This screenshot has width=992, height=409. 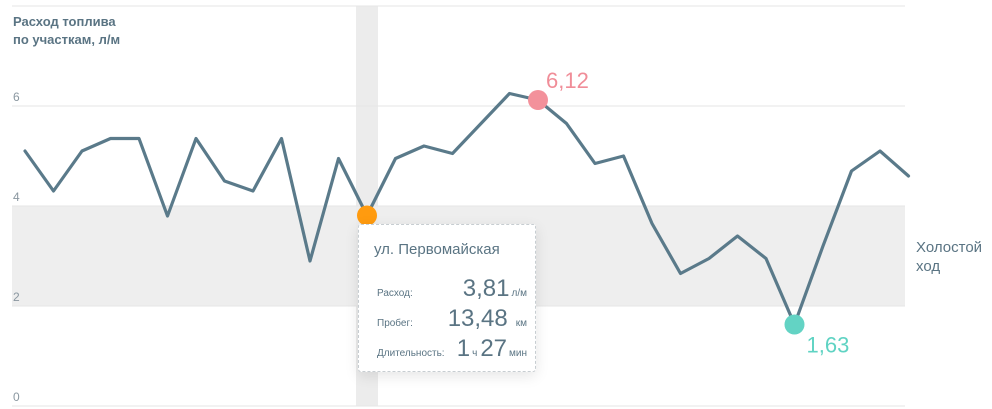 I want to click on tooltip-row-consumption: Расход: 3,81 л/м, so click(x=452, y=288).